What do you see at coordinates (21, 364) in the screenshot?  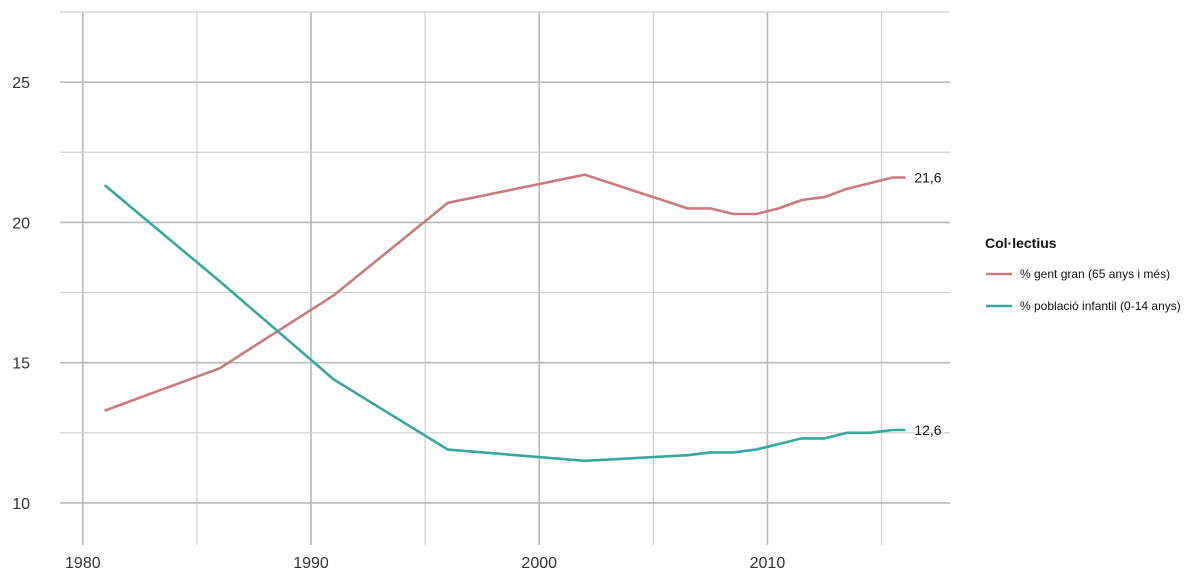 I see `y-tick-label: 15` at bounding box center [21, 364].